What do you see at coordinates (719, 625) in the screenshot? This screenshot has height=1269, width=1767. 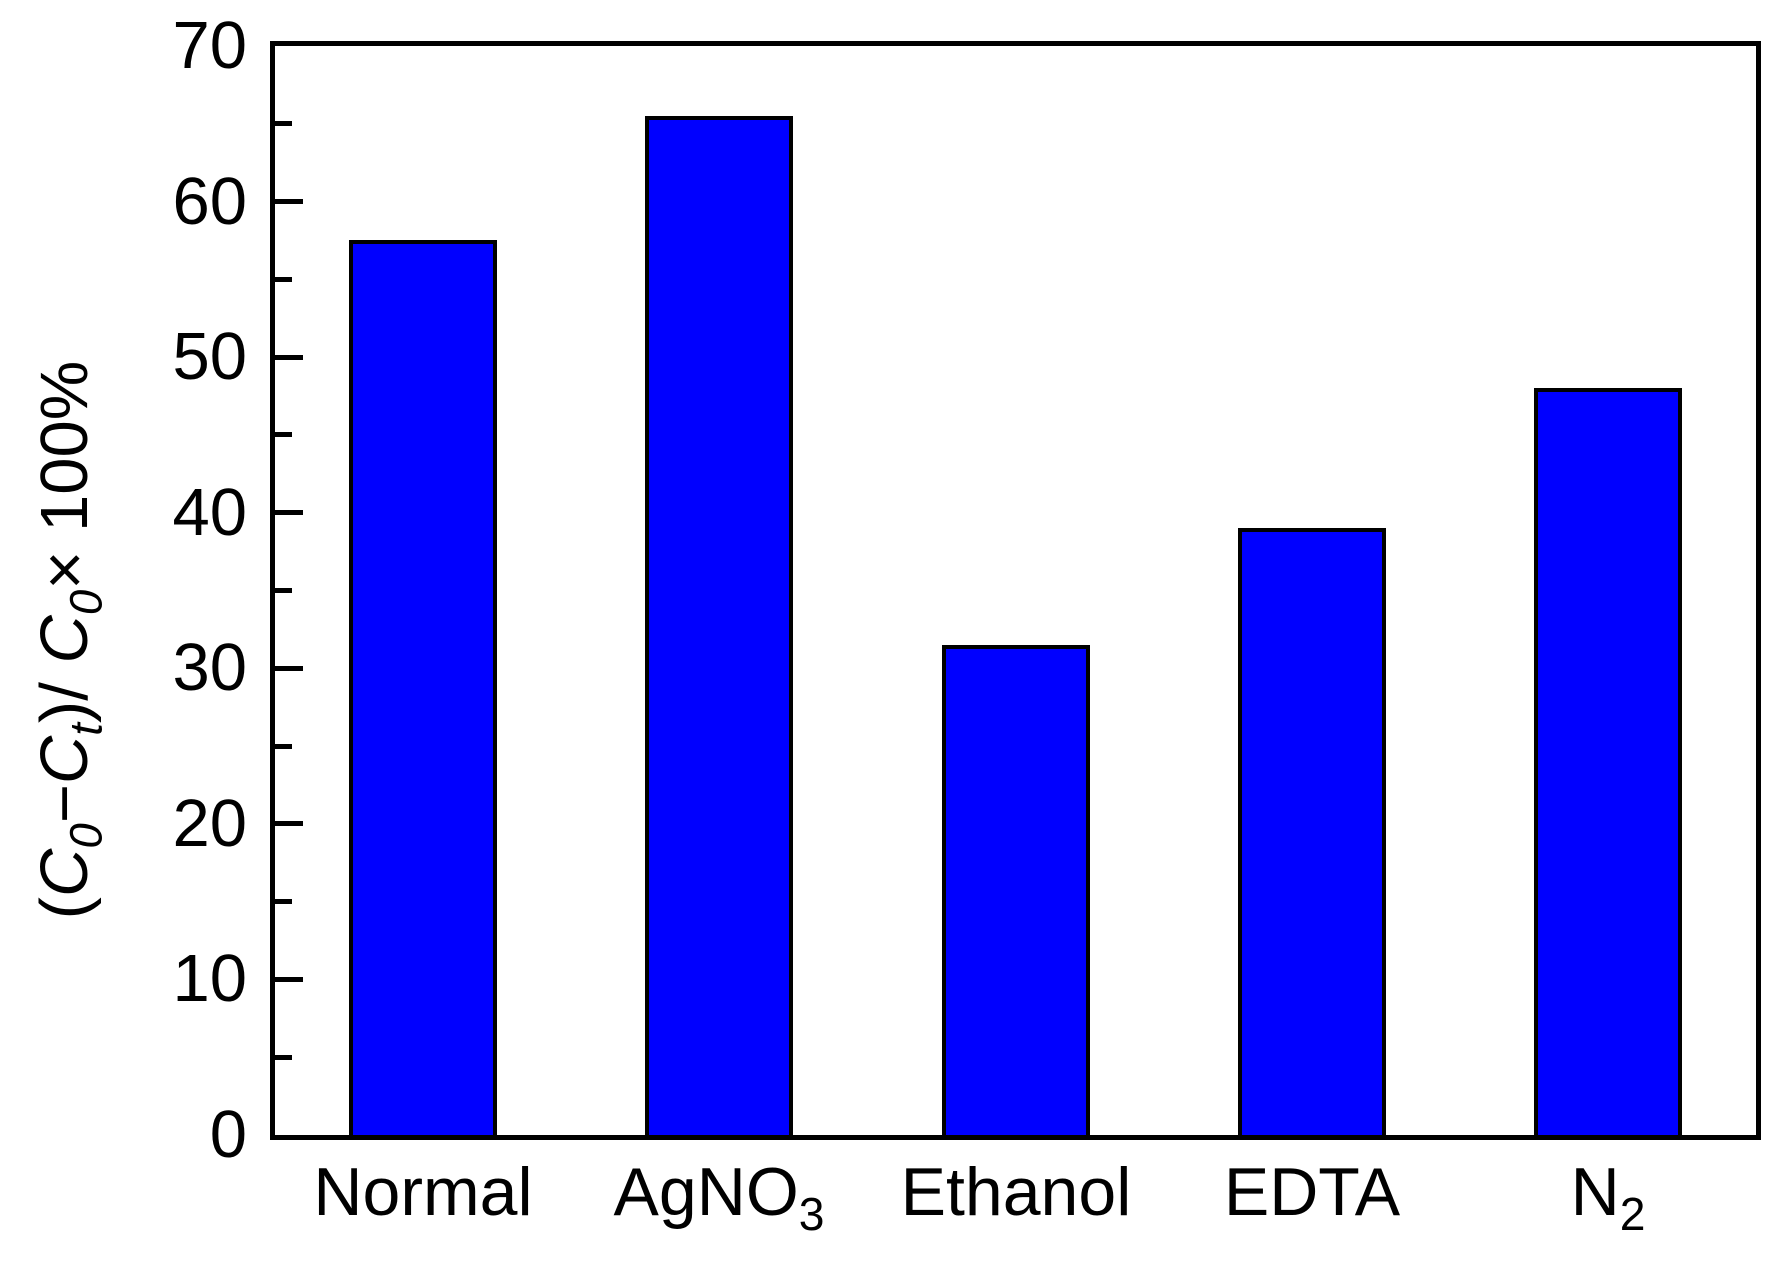 I see `bar-agno3` at bounding box center [719, 625].